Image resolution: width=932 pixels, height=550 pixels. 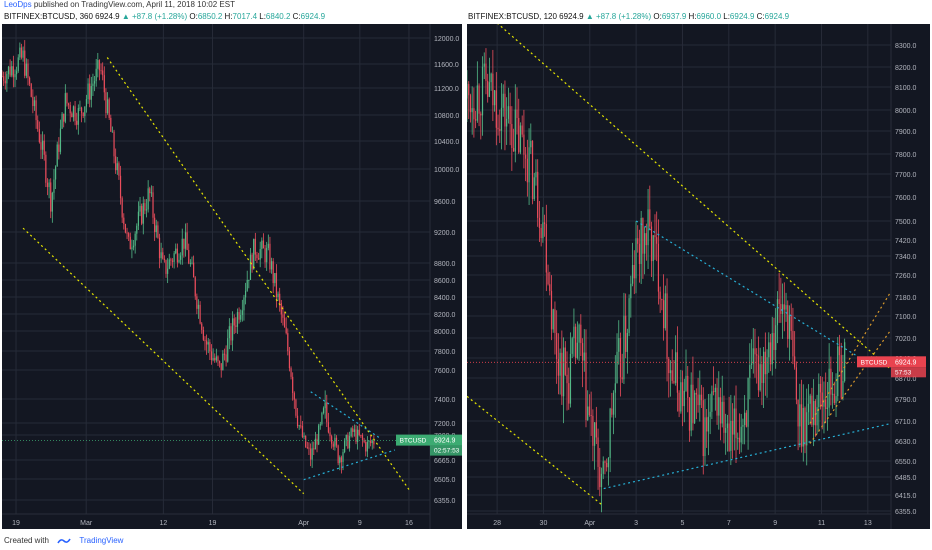 What do you see at coordinates (304, 523) in the screenshot?
I see `x-tick-label: Apr` at bounding box center [304, 523].